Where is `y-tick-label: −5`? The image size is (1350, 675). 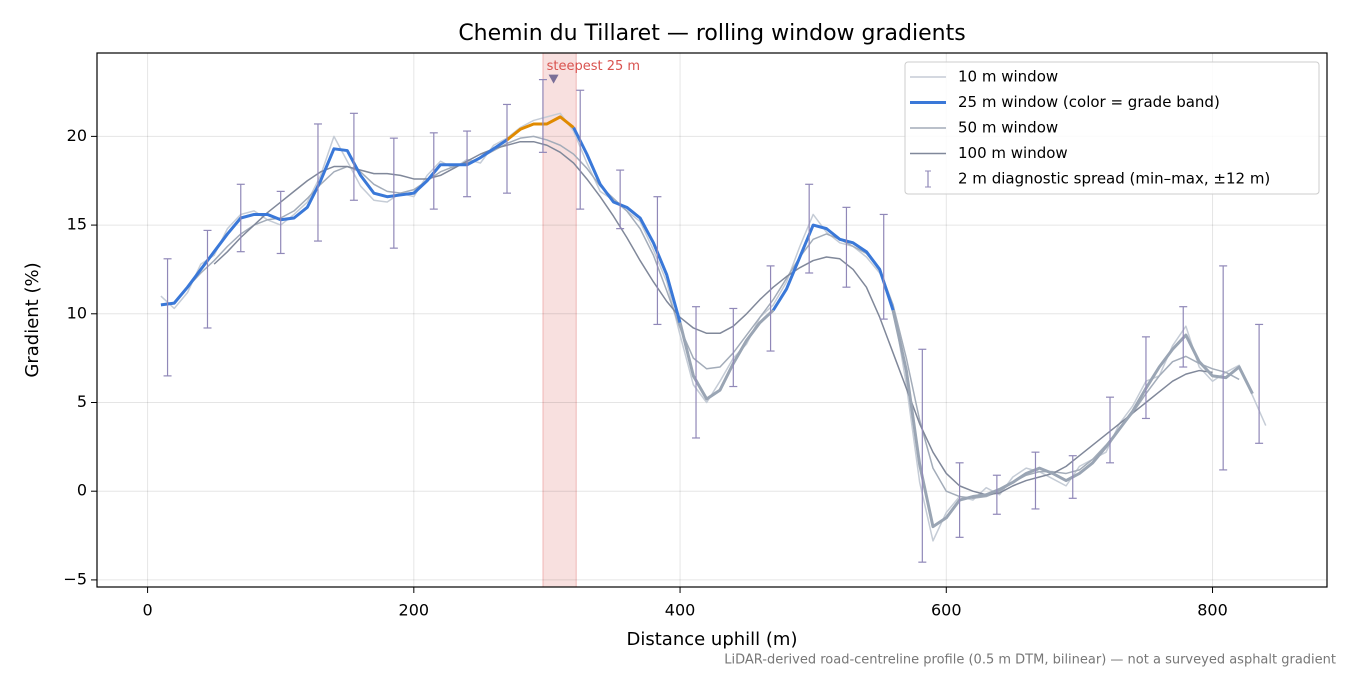 y-tick-label: −5 is located at coordinates (75, 578).